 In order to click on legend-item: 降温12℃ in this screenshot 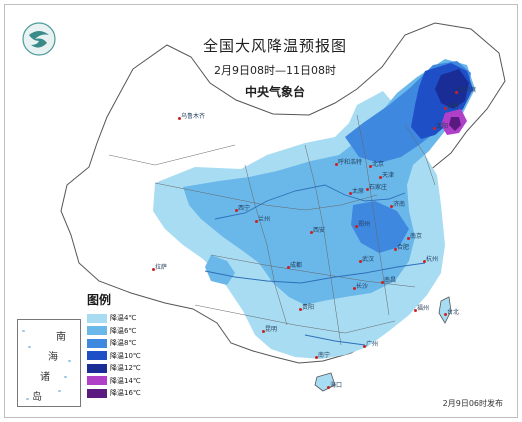, I will do `click(119, 368)`.